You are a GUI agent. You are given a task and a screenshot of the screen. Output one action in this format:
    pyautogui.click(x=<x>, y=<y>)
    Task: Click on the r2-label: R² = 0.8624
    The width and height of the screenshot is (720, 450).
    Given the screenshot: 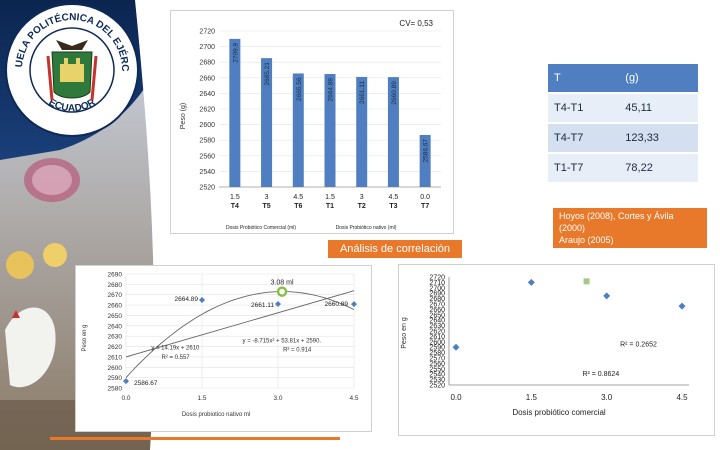 What is the action you would take?
    pyautogui.click(x=600, y=374)
    